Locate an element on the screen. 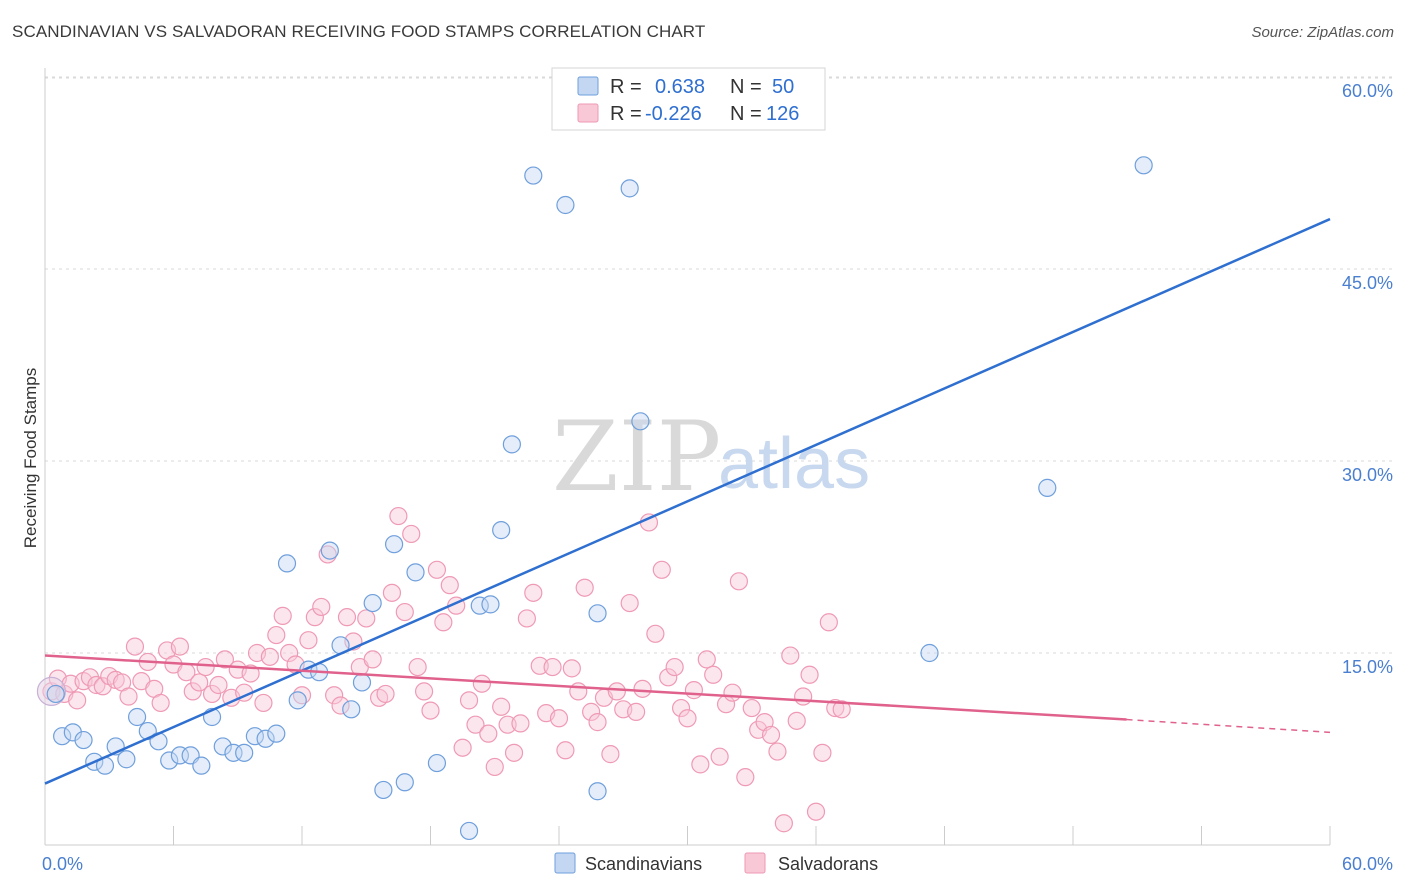 The width and height of the screenshot is (1406, 892). watermark-atlas: atlas is located at coordinates (794, 464).